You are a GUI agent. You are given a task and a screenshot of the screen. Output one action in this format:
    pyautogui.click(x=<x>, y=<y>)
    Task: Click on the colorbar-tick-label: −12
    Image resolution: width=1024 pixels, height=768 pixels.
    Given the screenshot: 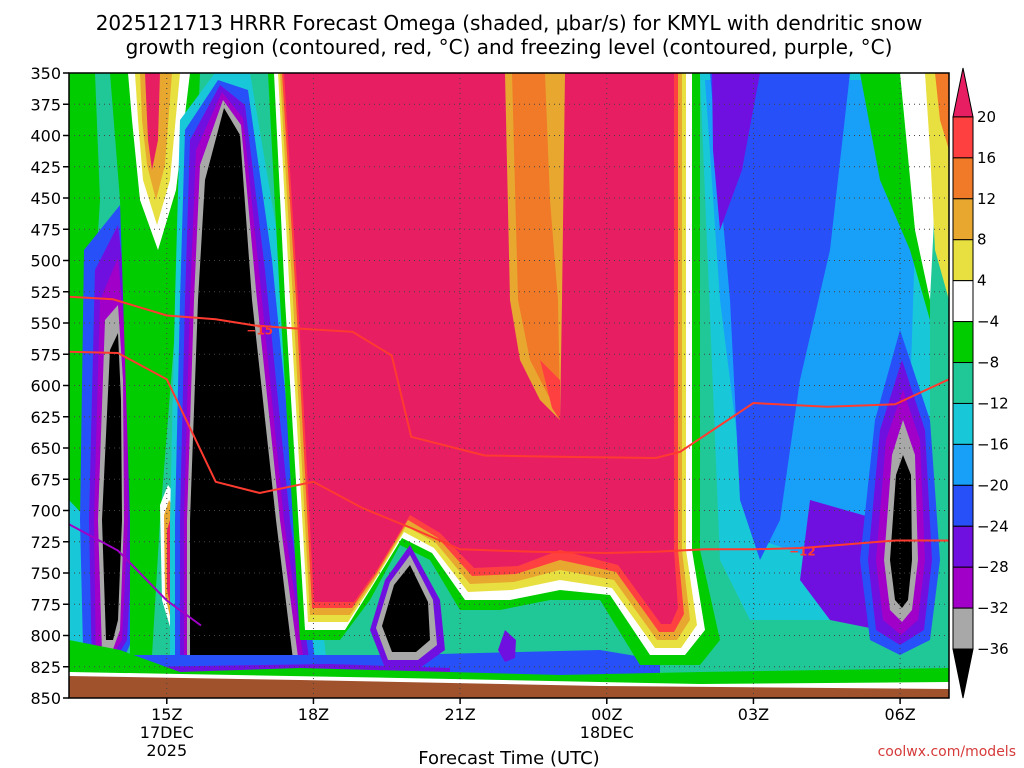 What is the action you would take?
    pyautogui.click(x=993, y=403)
    